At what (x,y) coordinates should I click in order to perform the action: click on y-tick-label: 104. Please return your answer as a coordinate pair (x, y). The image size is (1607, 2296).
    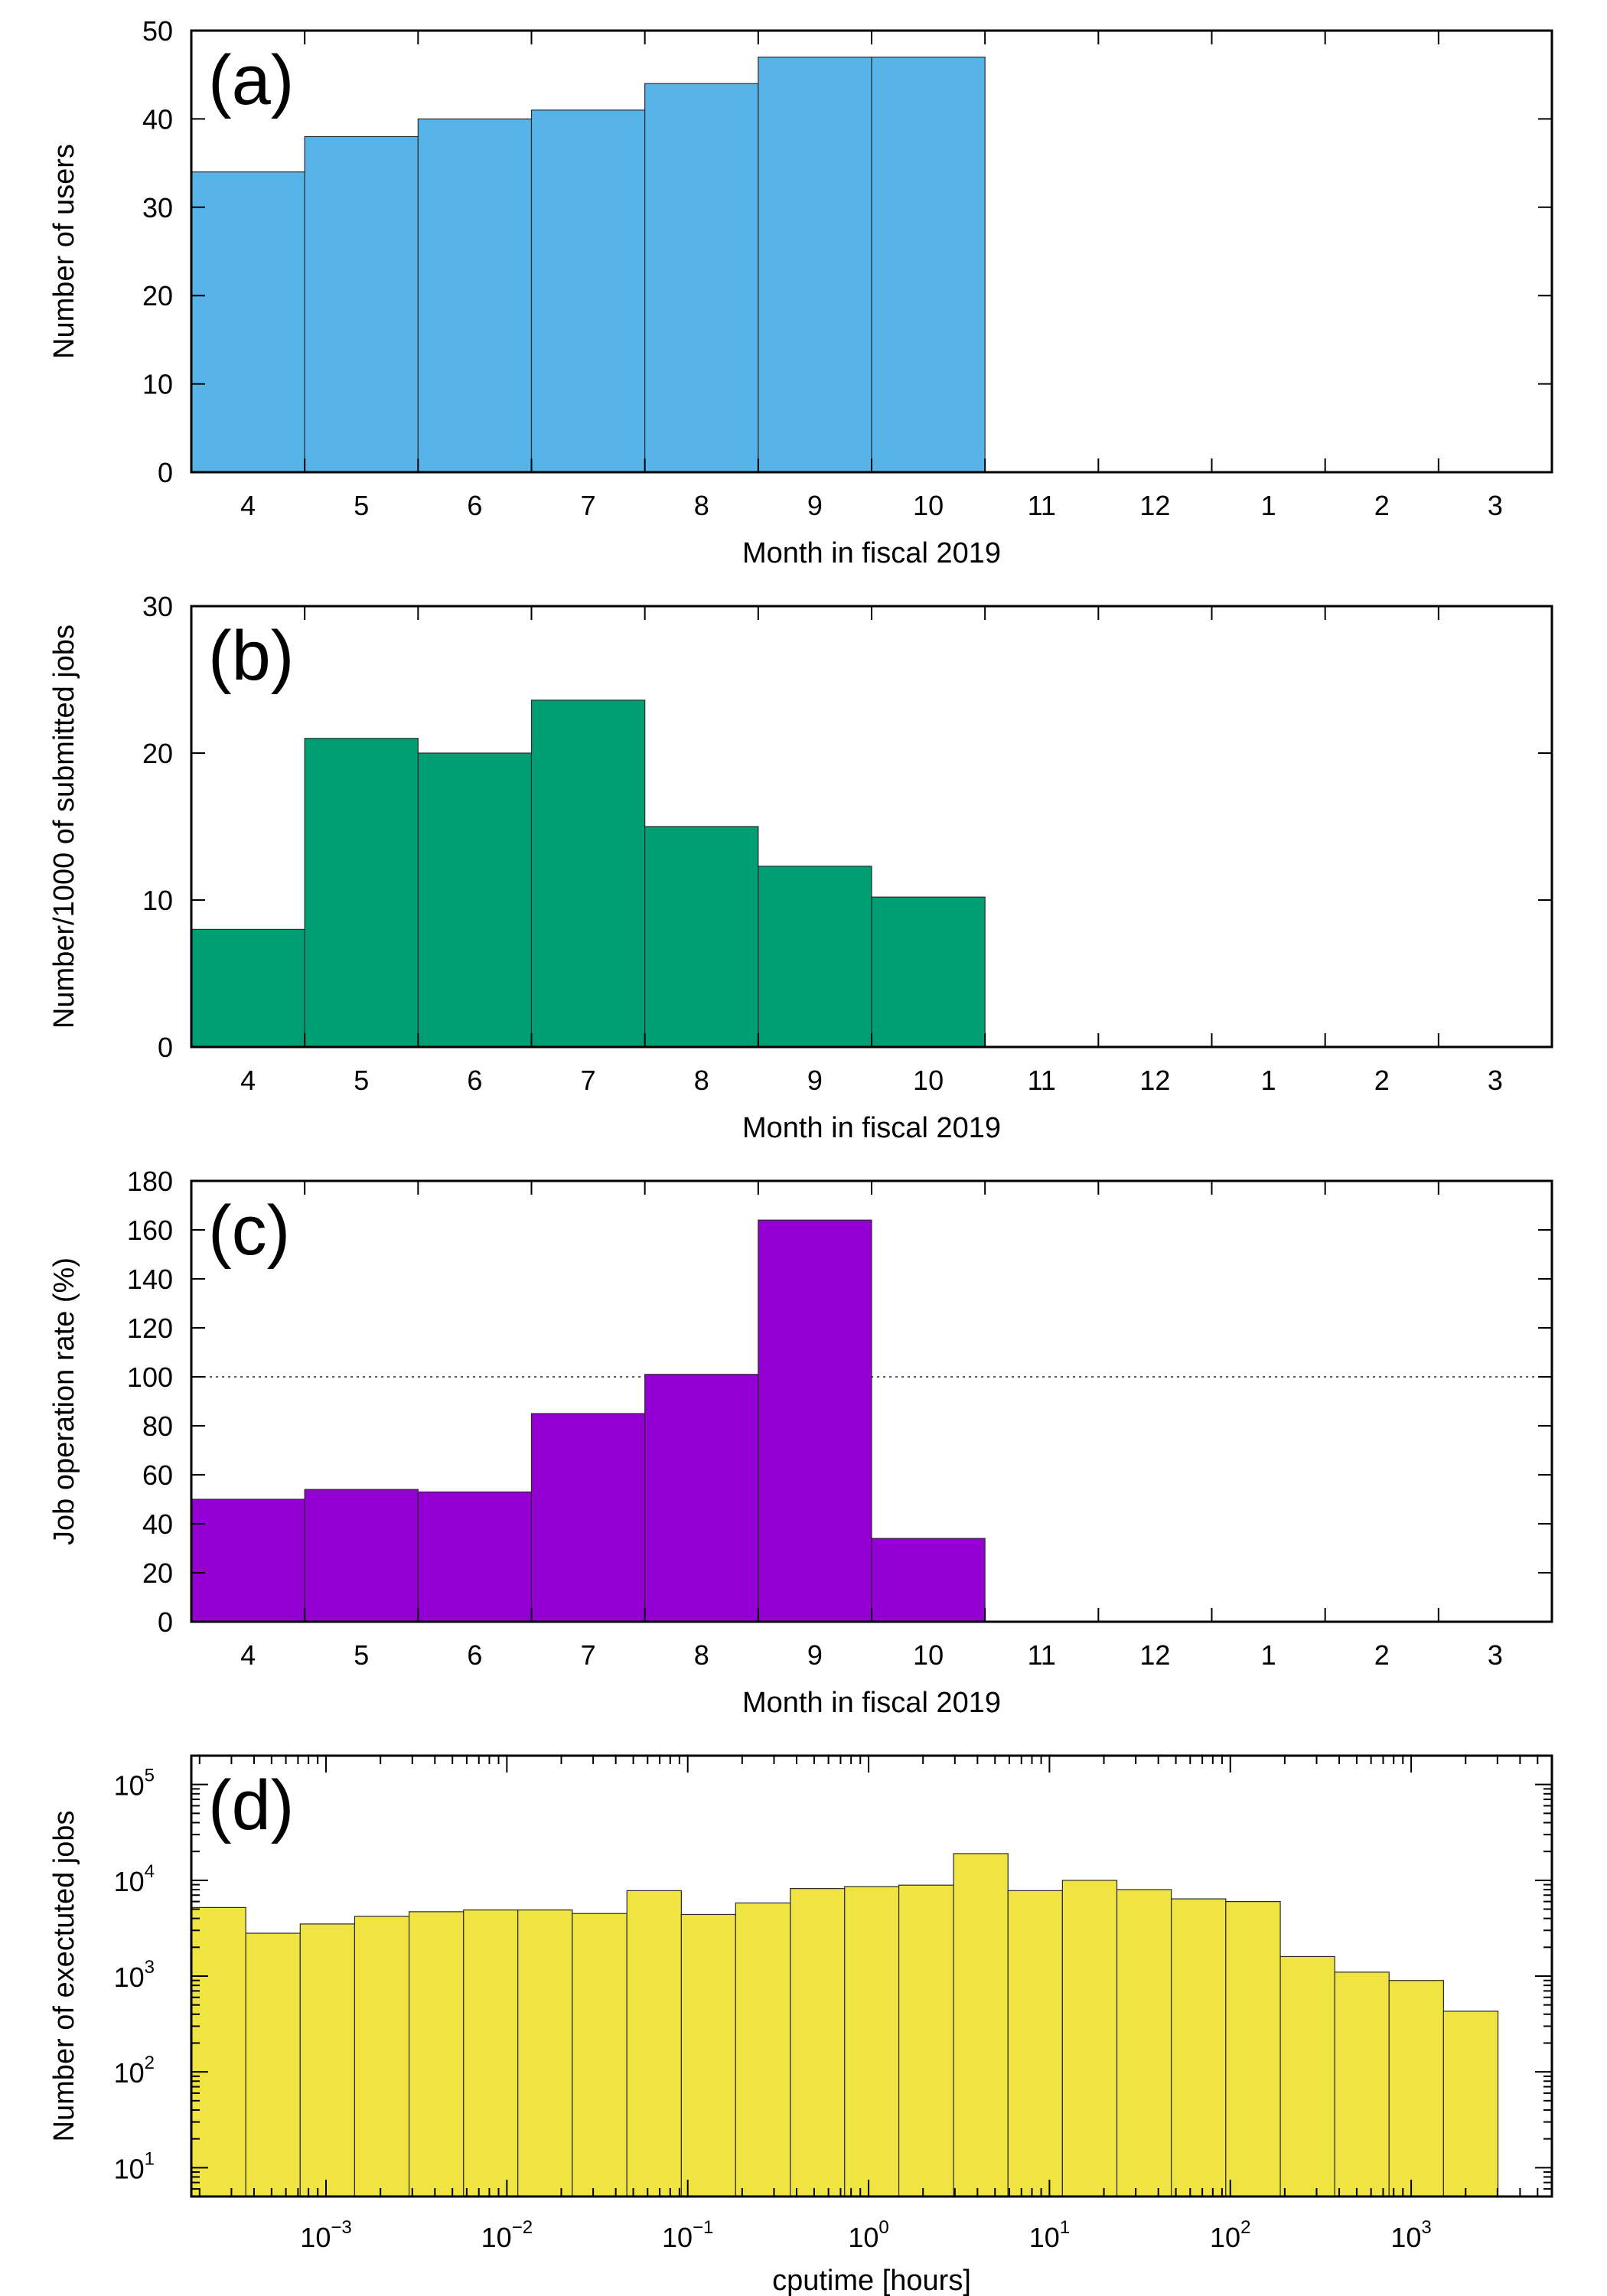
    Looking at the image, I should click on (134, 1879).